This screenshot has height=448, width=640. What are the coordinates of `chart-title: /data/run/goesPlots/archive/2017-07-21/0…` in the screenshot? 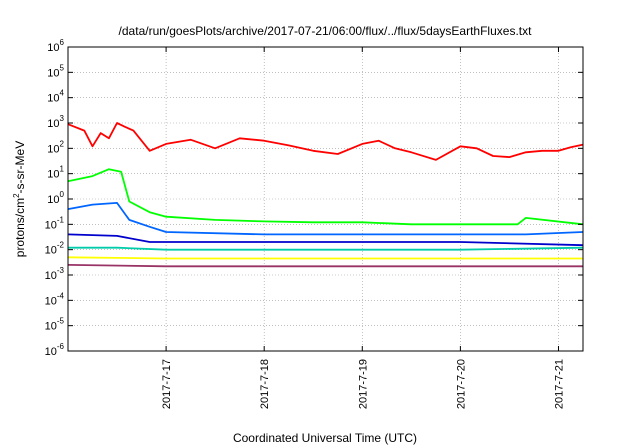 It's located at (326, 31).